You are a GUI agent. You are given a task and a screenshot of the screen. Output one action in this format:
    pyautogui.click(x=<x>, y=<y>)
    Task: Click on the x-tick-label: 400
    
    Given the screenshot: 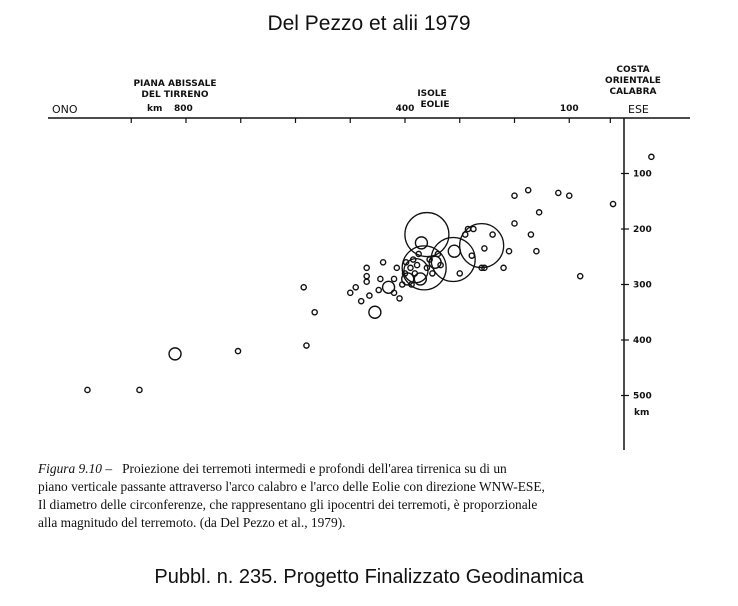 What is the action you would take?
    pyautogui.click(x=405, y=109)
    